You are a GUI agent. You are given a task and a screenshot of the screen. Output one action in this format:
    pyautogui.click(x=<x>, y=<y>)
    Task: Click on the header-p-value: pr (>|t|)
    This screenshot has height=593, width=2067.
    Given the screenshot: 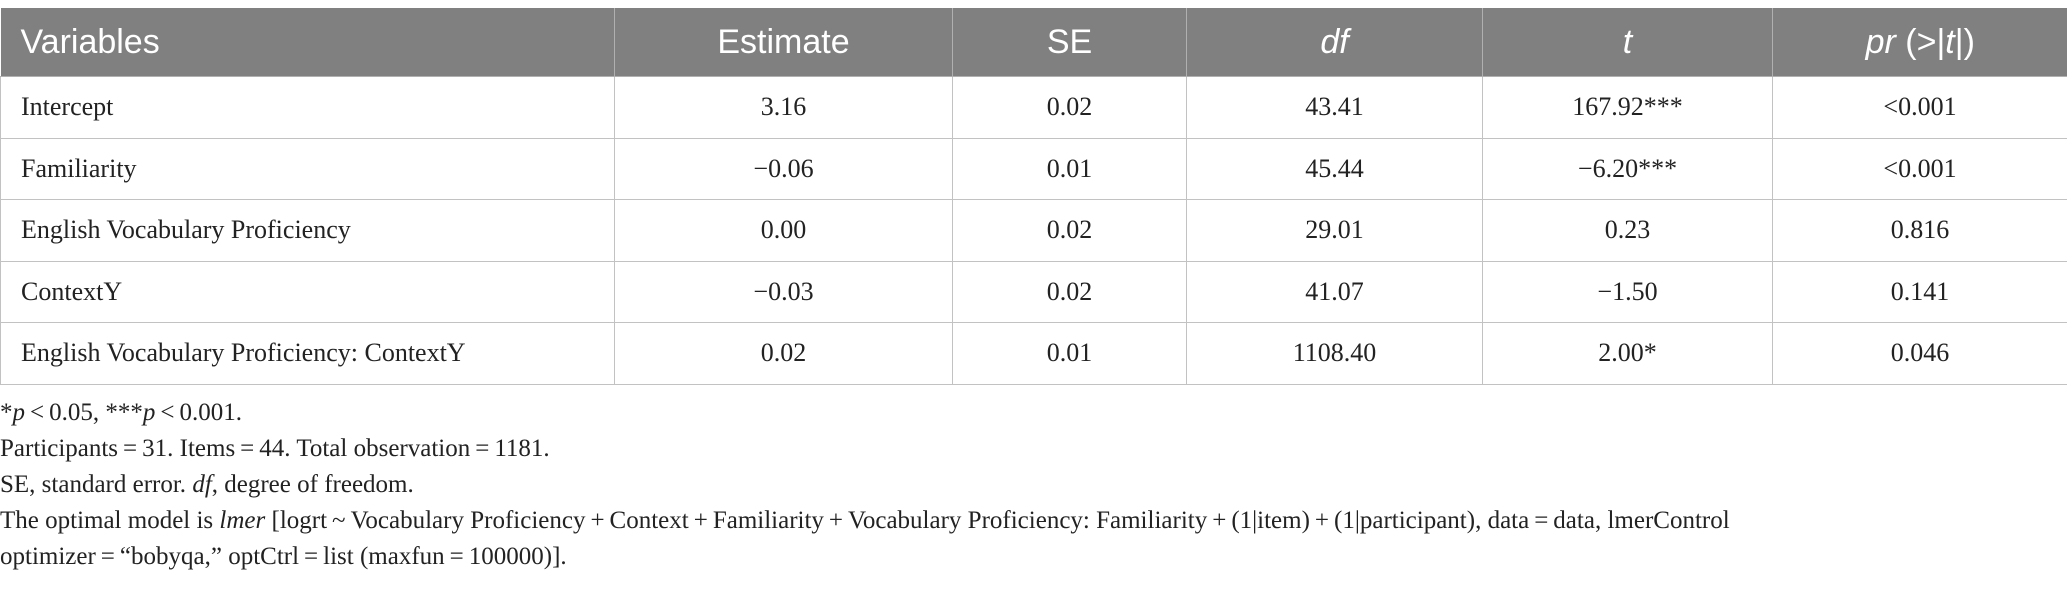 What is the action you would take?
    pyautogui.click(x=1919, y=42)
    